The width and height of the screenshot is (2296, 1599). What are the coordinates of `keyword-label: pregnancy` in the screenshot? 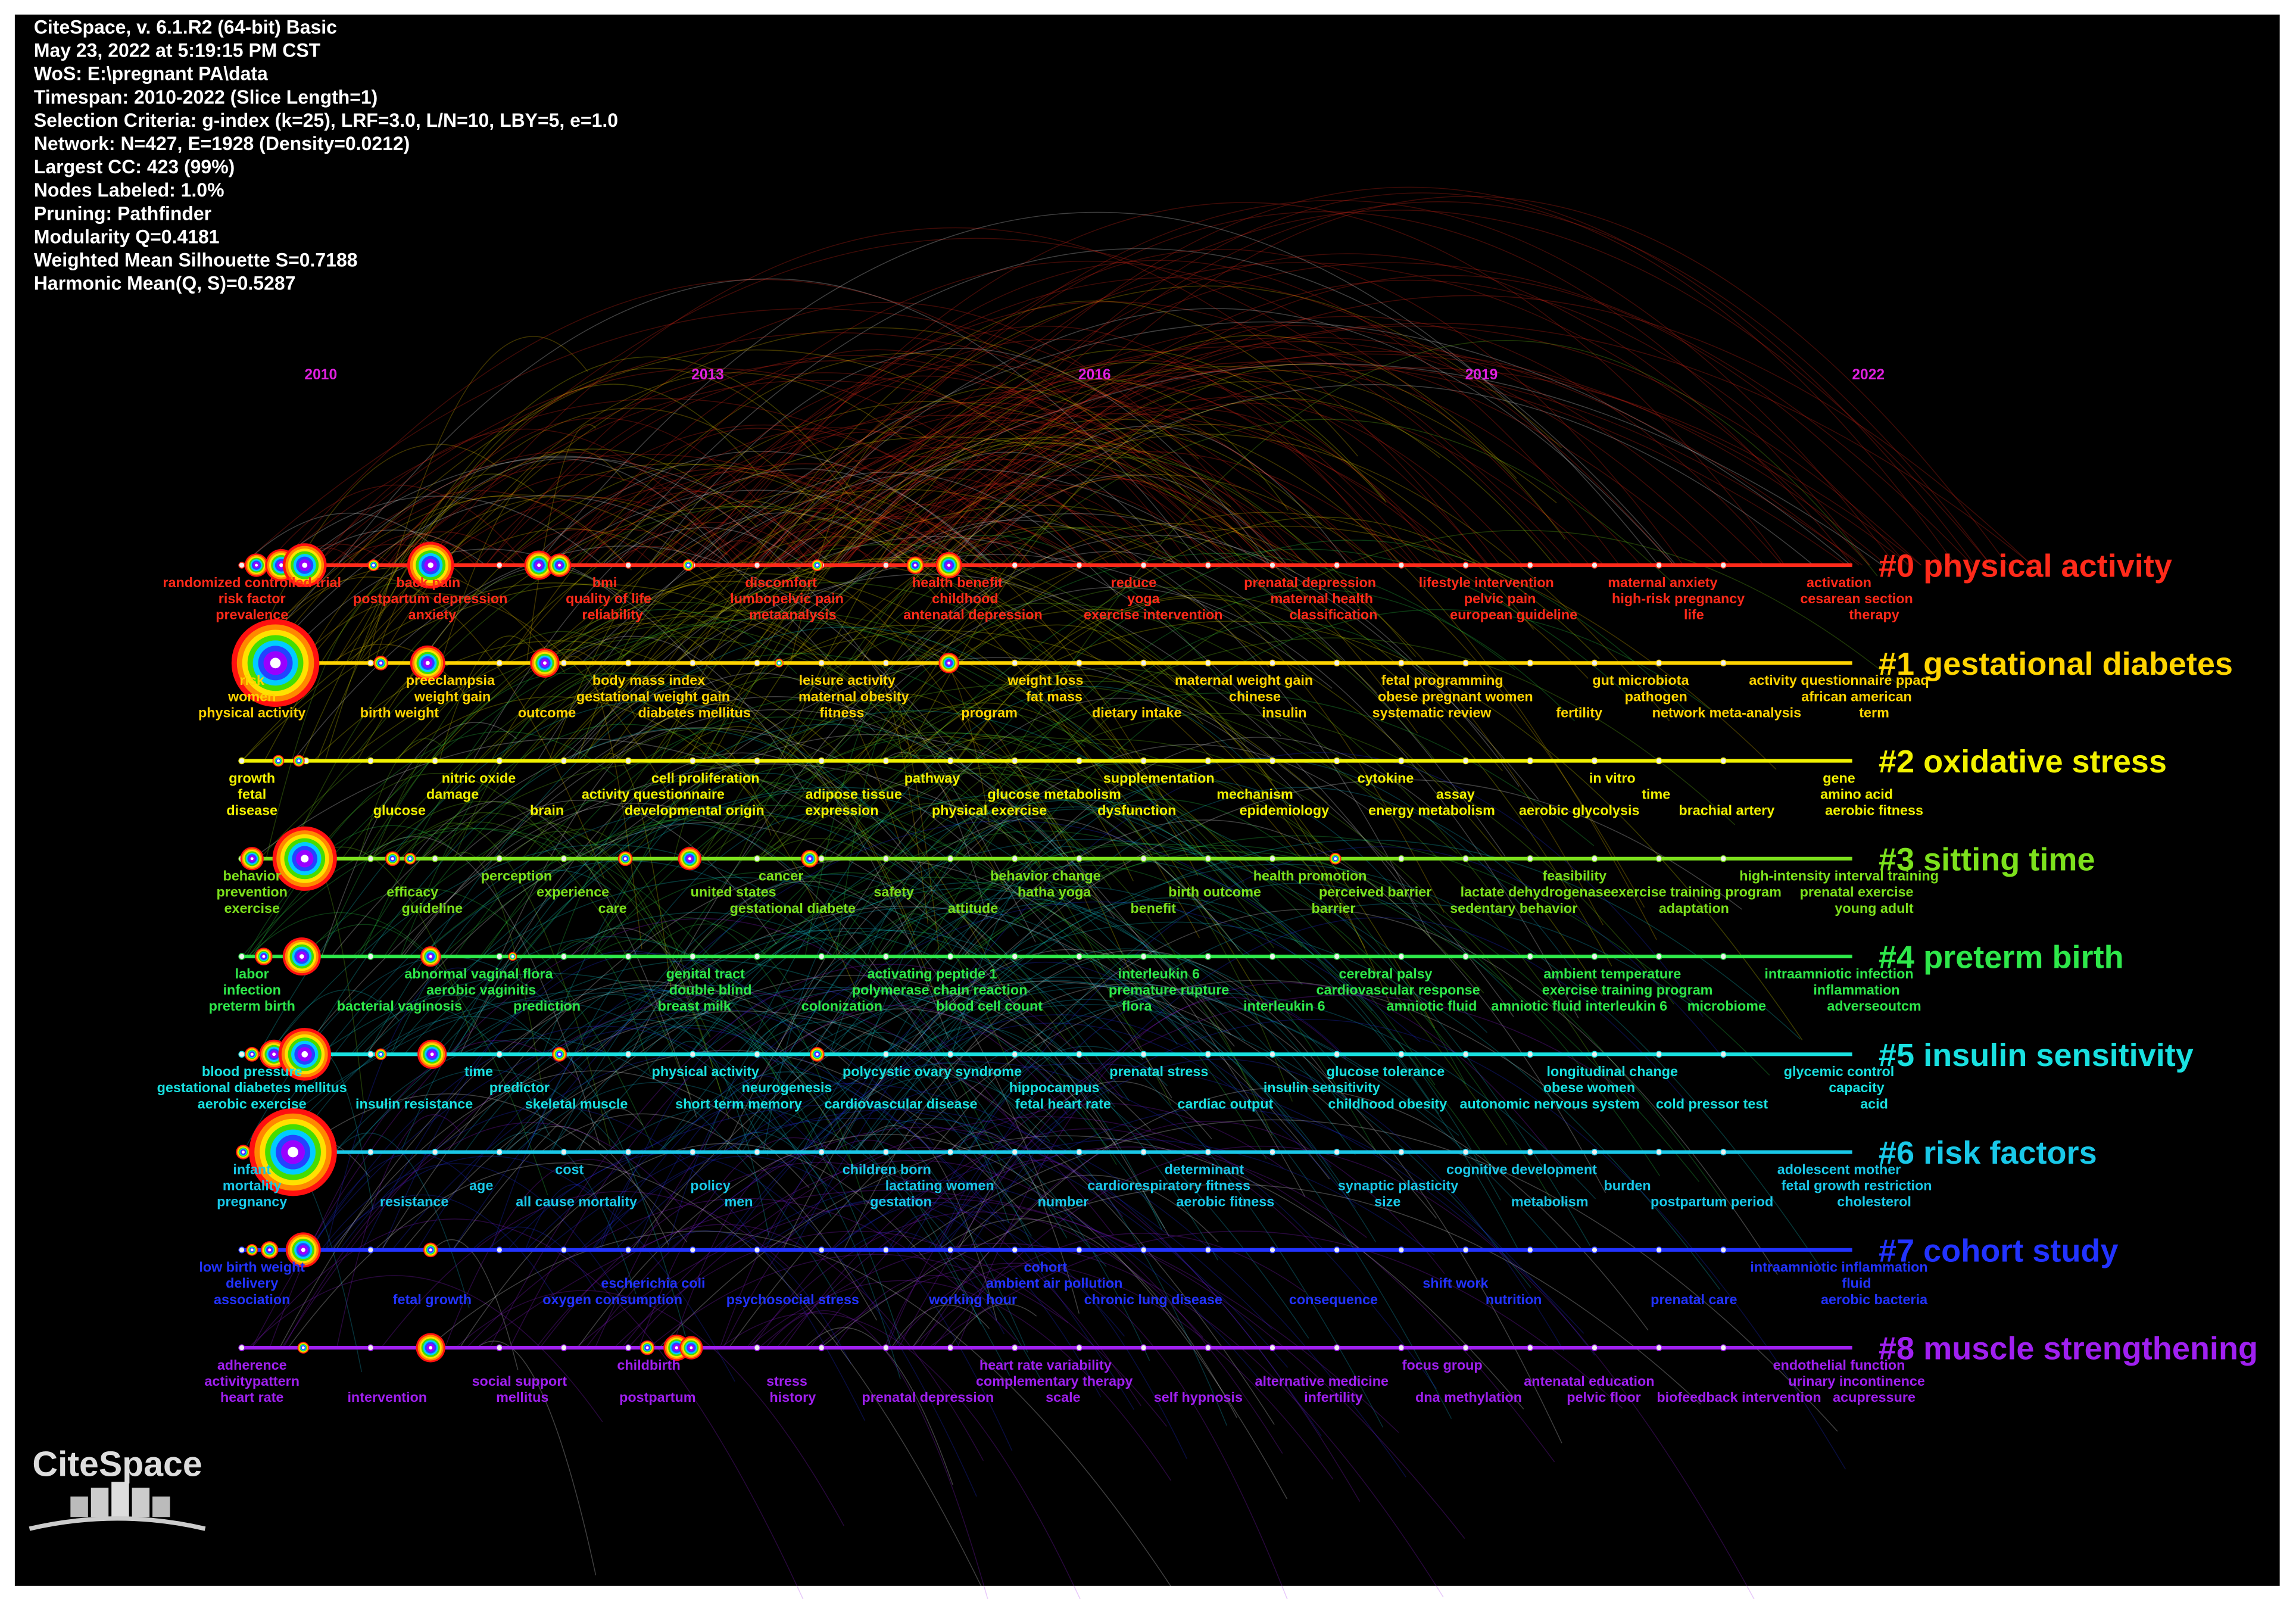 It's located at (252, 1202).